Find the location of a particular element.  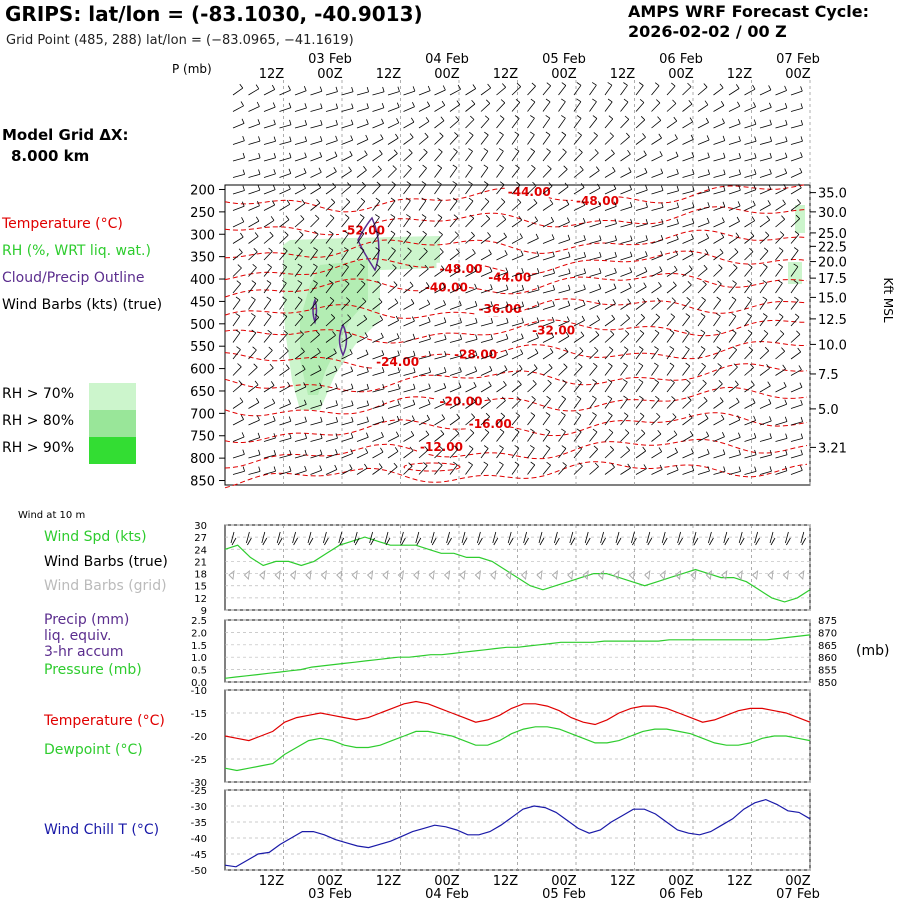

precip-ytick: 0.5 is located at coordinates (199, 671).